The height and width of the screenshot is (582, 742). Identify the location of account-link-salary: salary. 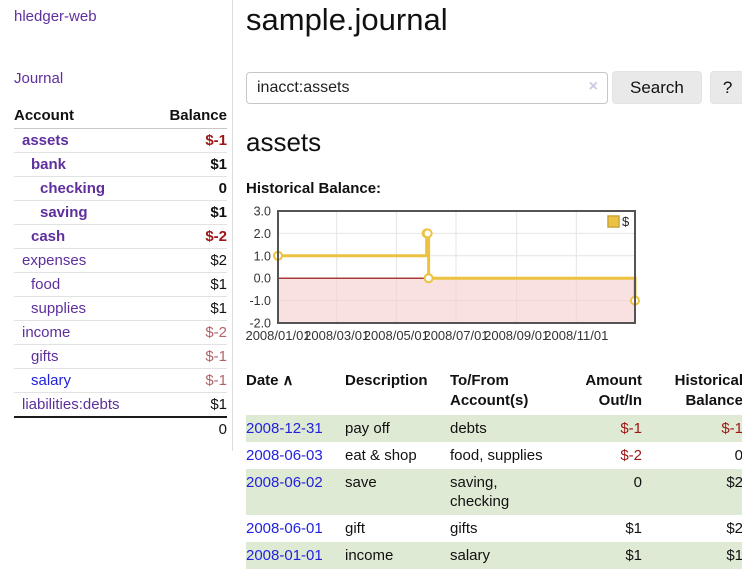
(51, 380).